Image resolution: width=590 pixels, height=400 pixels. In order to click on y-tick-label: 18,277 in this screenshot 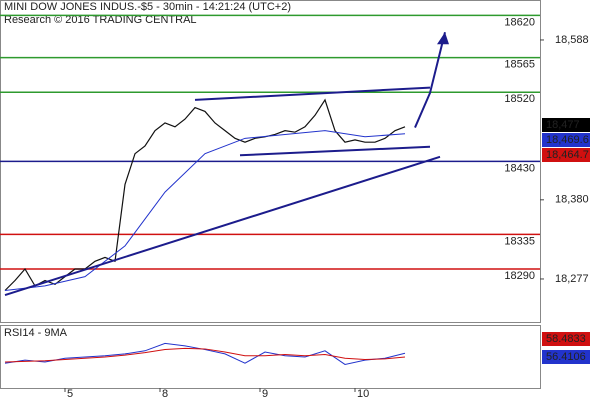, I will do `click(572, 279)`.